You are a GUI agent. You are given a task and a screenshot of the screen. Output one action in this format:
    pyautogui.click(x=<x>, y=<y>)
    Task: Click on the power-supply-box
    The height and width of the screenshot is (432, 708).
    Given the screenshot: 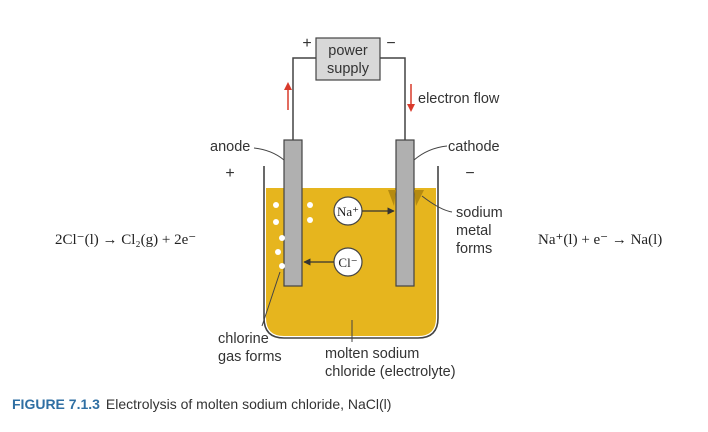 What is the action you would take?
    pyautogui.click(x=348, y=59)
    